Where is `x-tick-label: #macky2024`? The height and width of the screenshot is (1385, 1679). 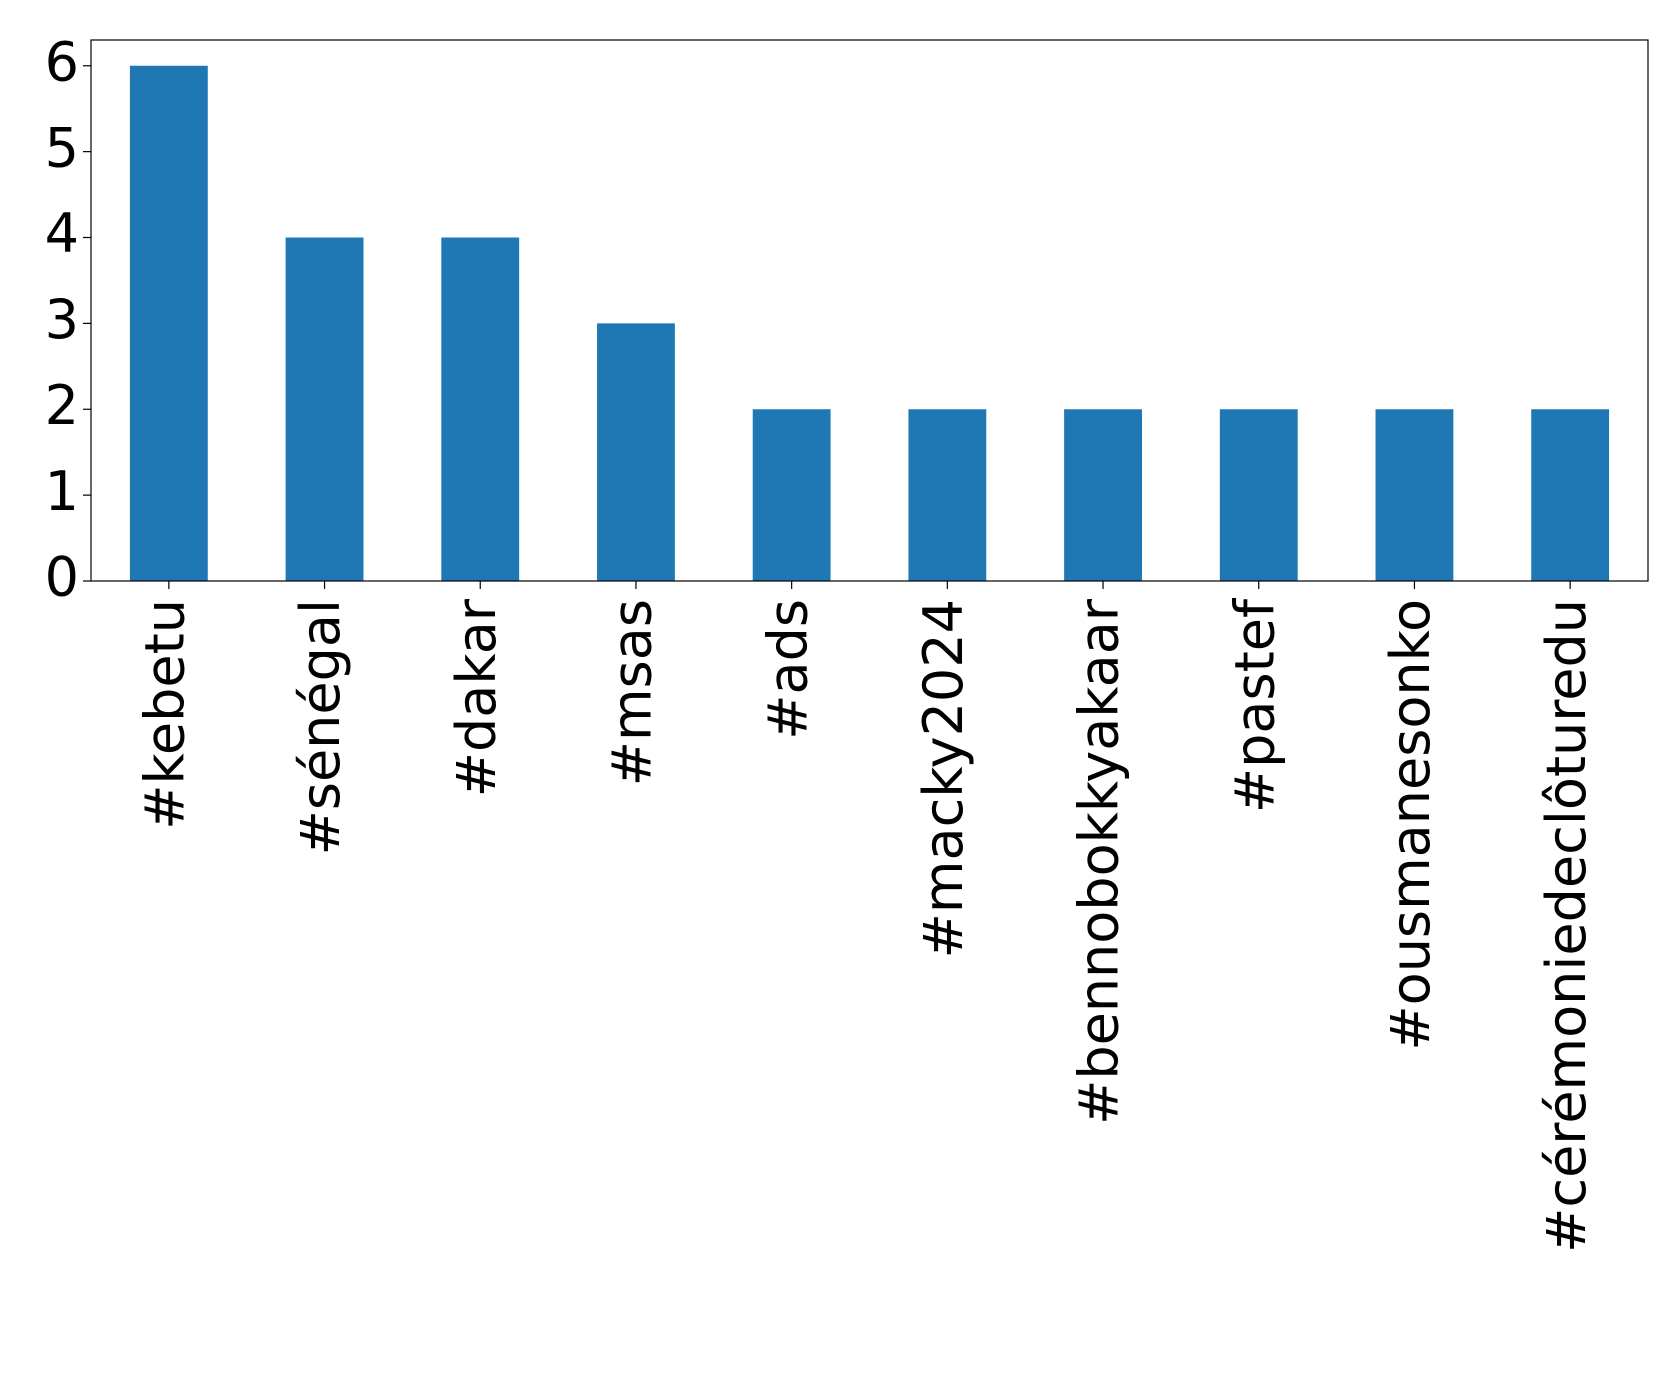 x-tick-label: #macky2024 is located at coordinates (943, 778).